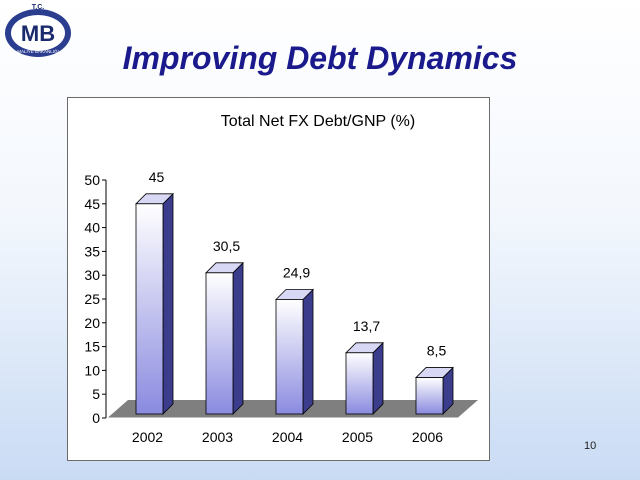 The height and width of the screenshot is (480, 640). What do you see at coordinates (92, 204) in the screenshot?
I see `y-tick-label: 45` at bounding box center [92, 204].